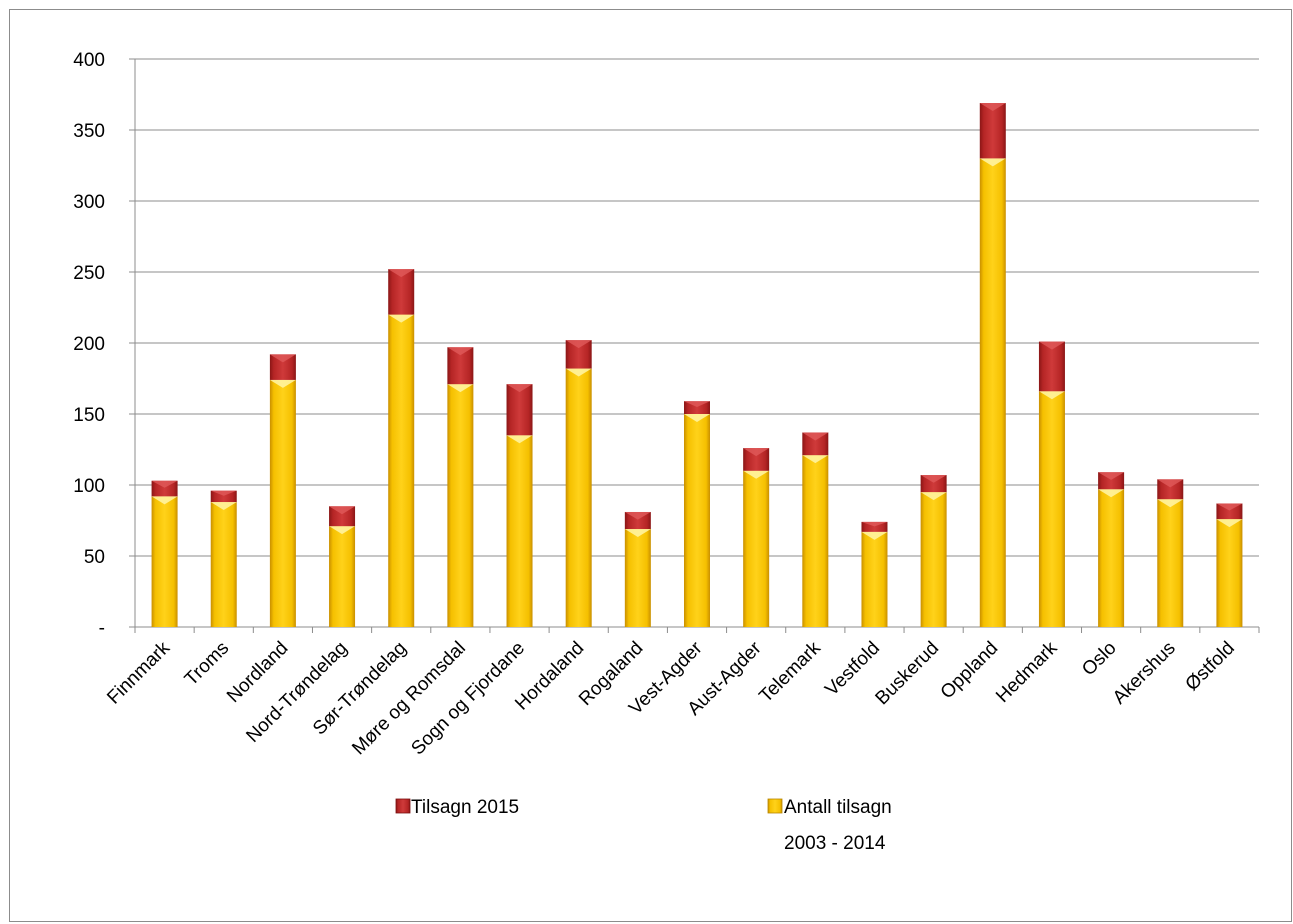 This screenshot has width=1293, height=924. I want to click on y-tick-label: 150, so click(89, 415).